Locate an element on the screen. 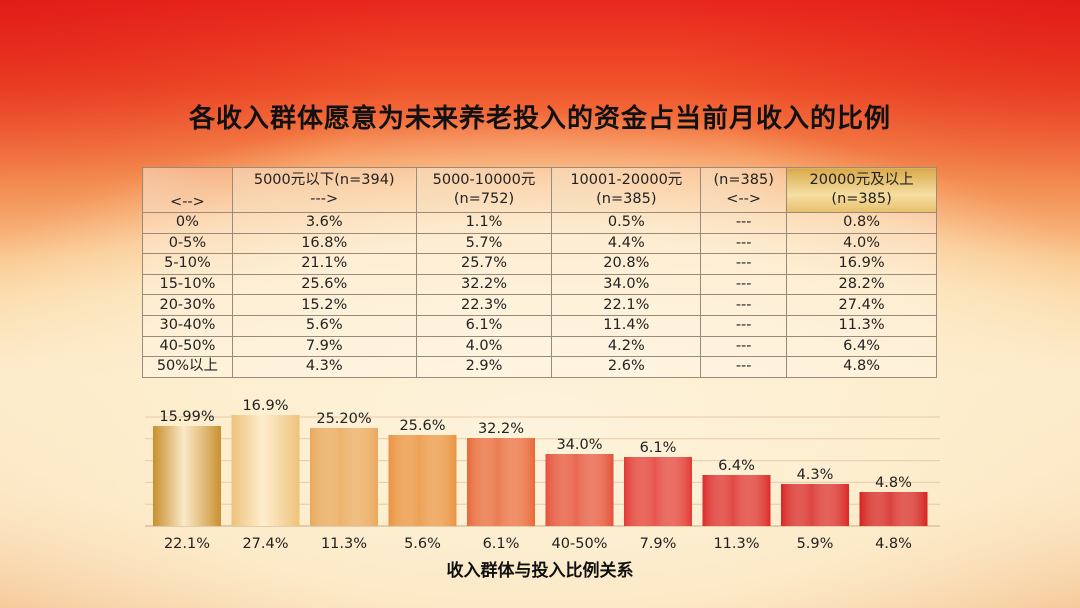 The height and width of the screenshot is (608, 1080). table-row: 20-30% 15.2% 22.3% 22.1% --- 27.4% is located at coordinates (539, 305).